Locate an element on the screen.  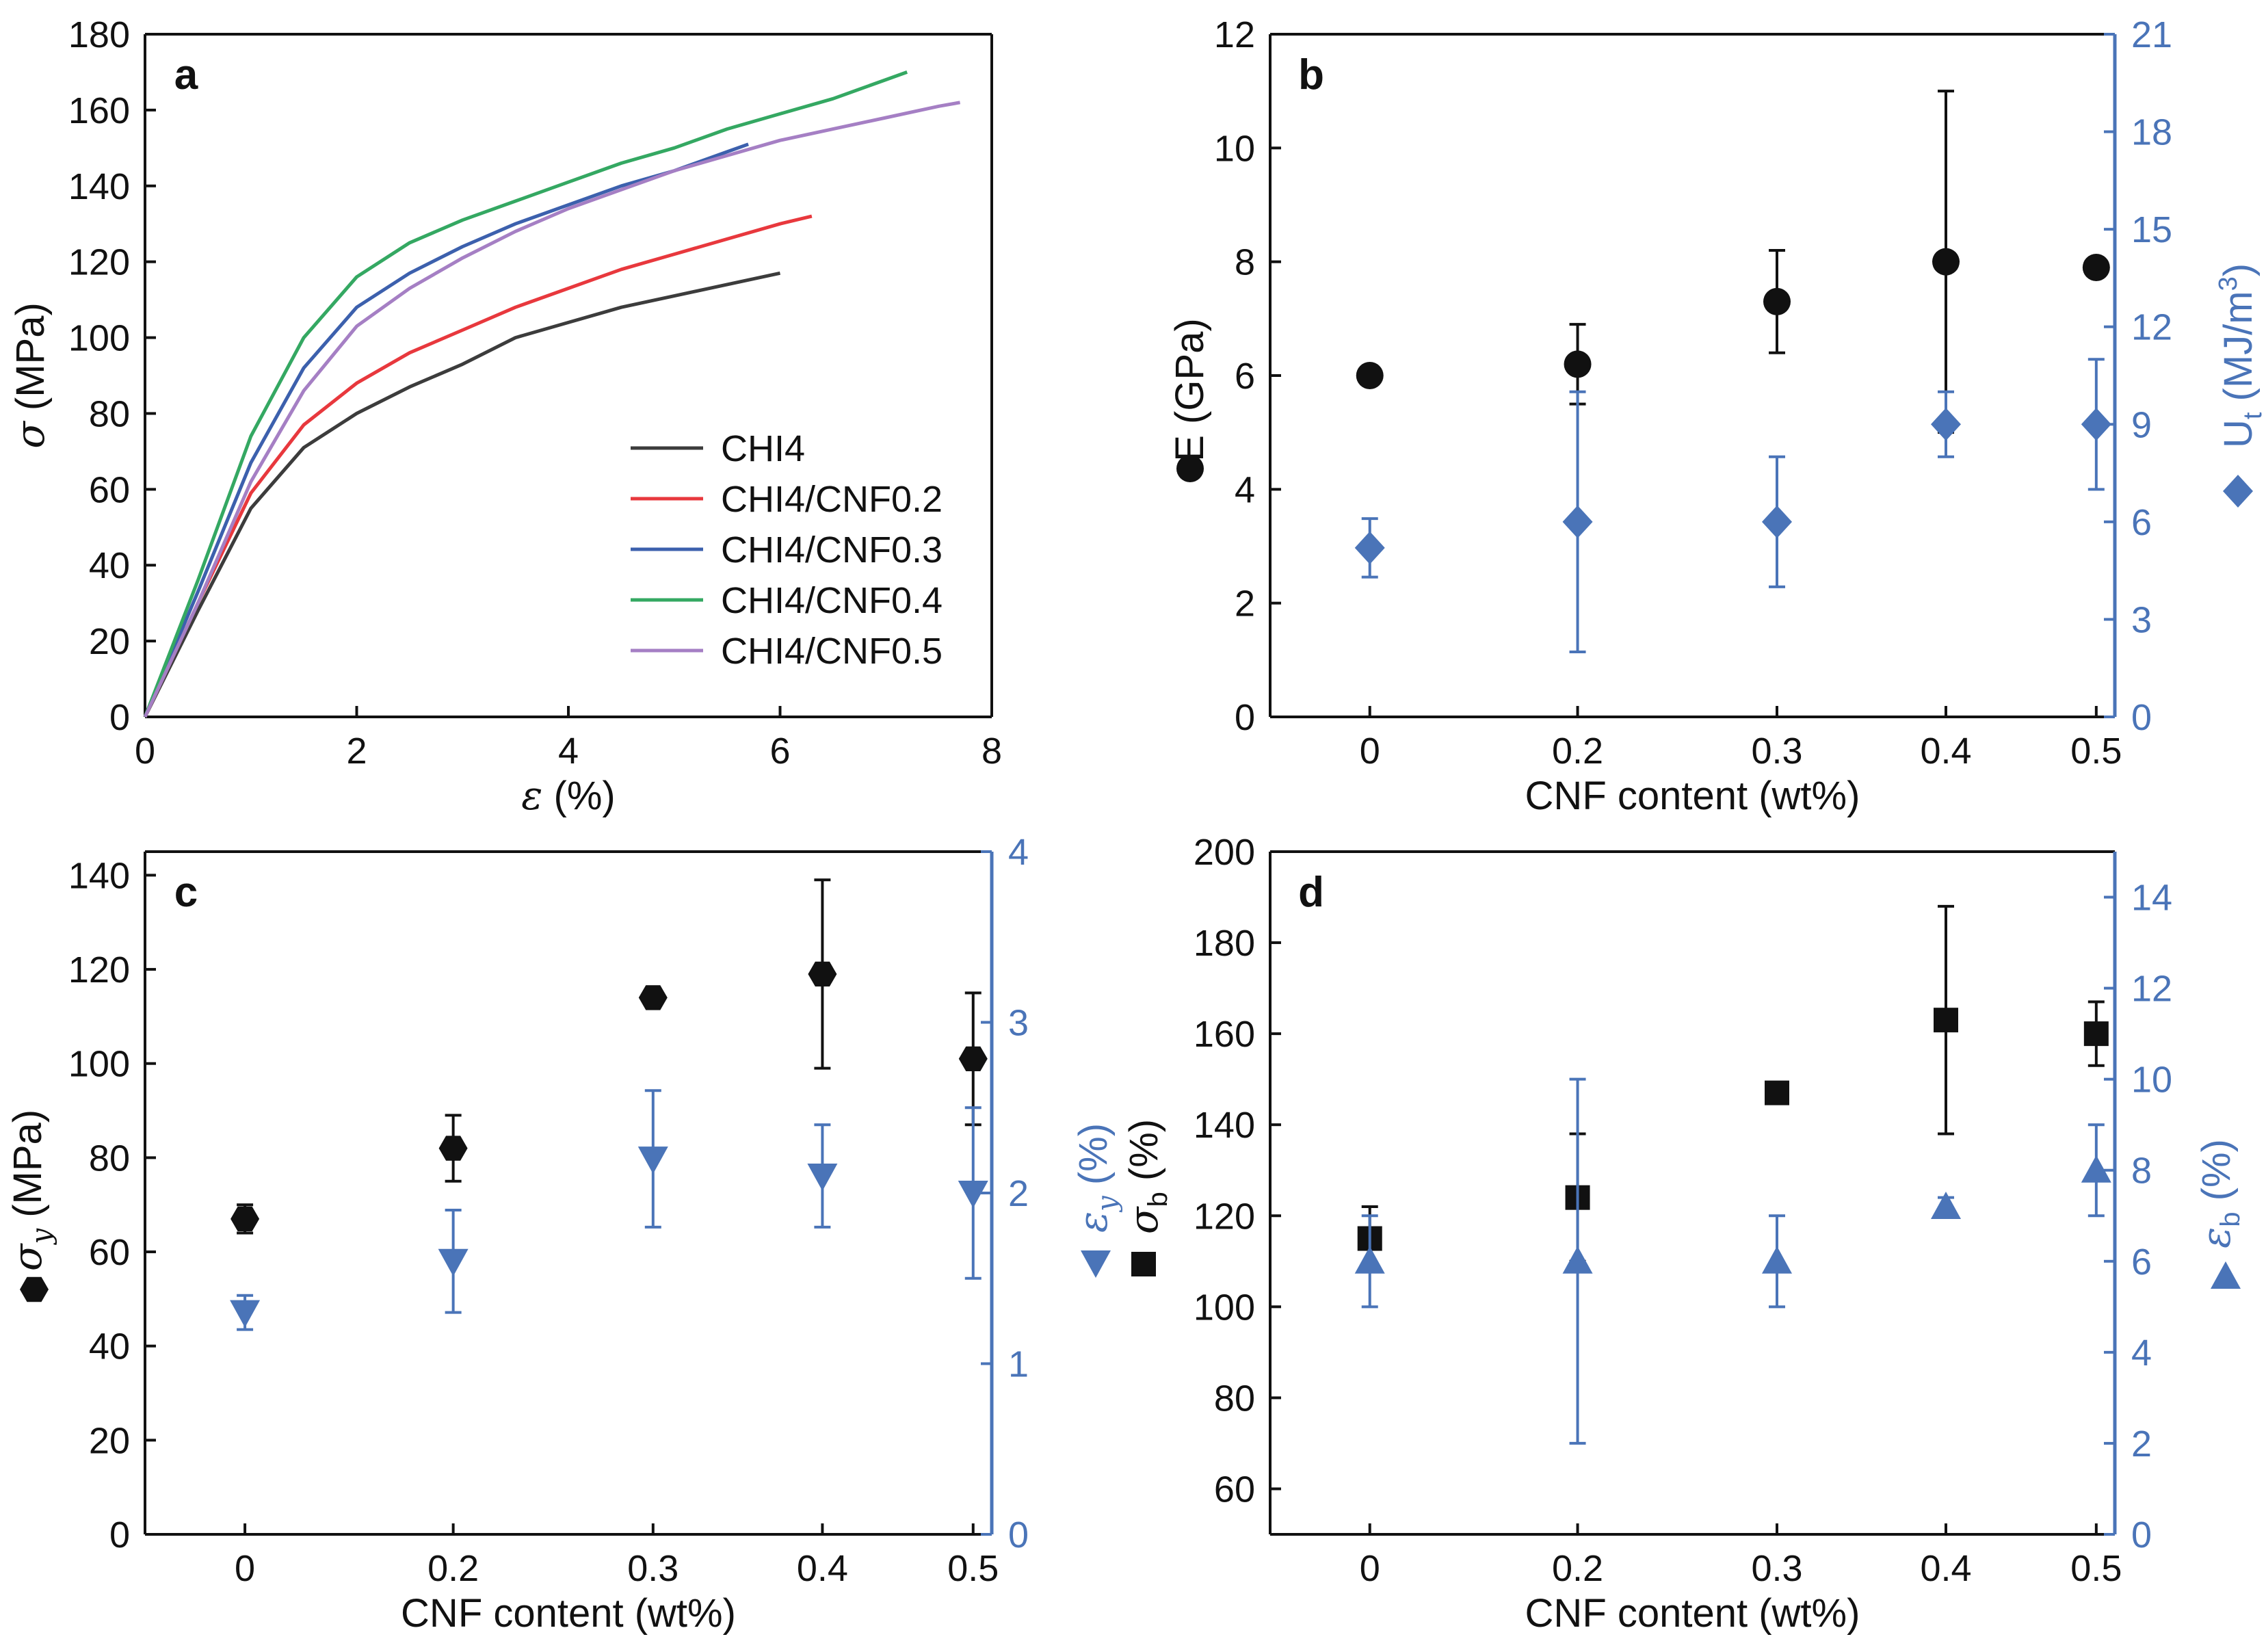
y-tick-label: 120 is located at coordinates (1224, 1216).